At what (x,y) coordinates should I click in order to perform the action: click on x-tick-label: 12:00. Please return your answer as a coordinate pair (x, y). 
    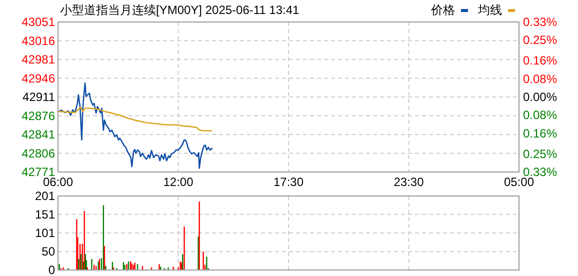
    Looking at the image, I should click on (178, 182).